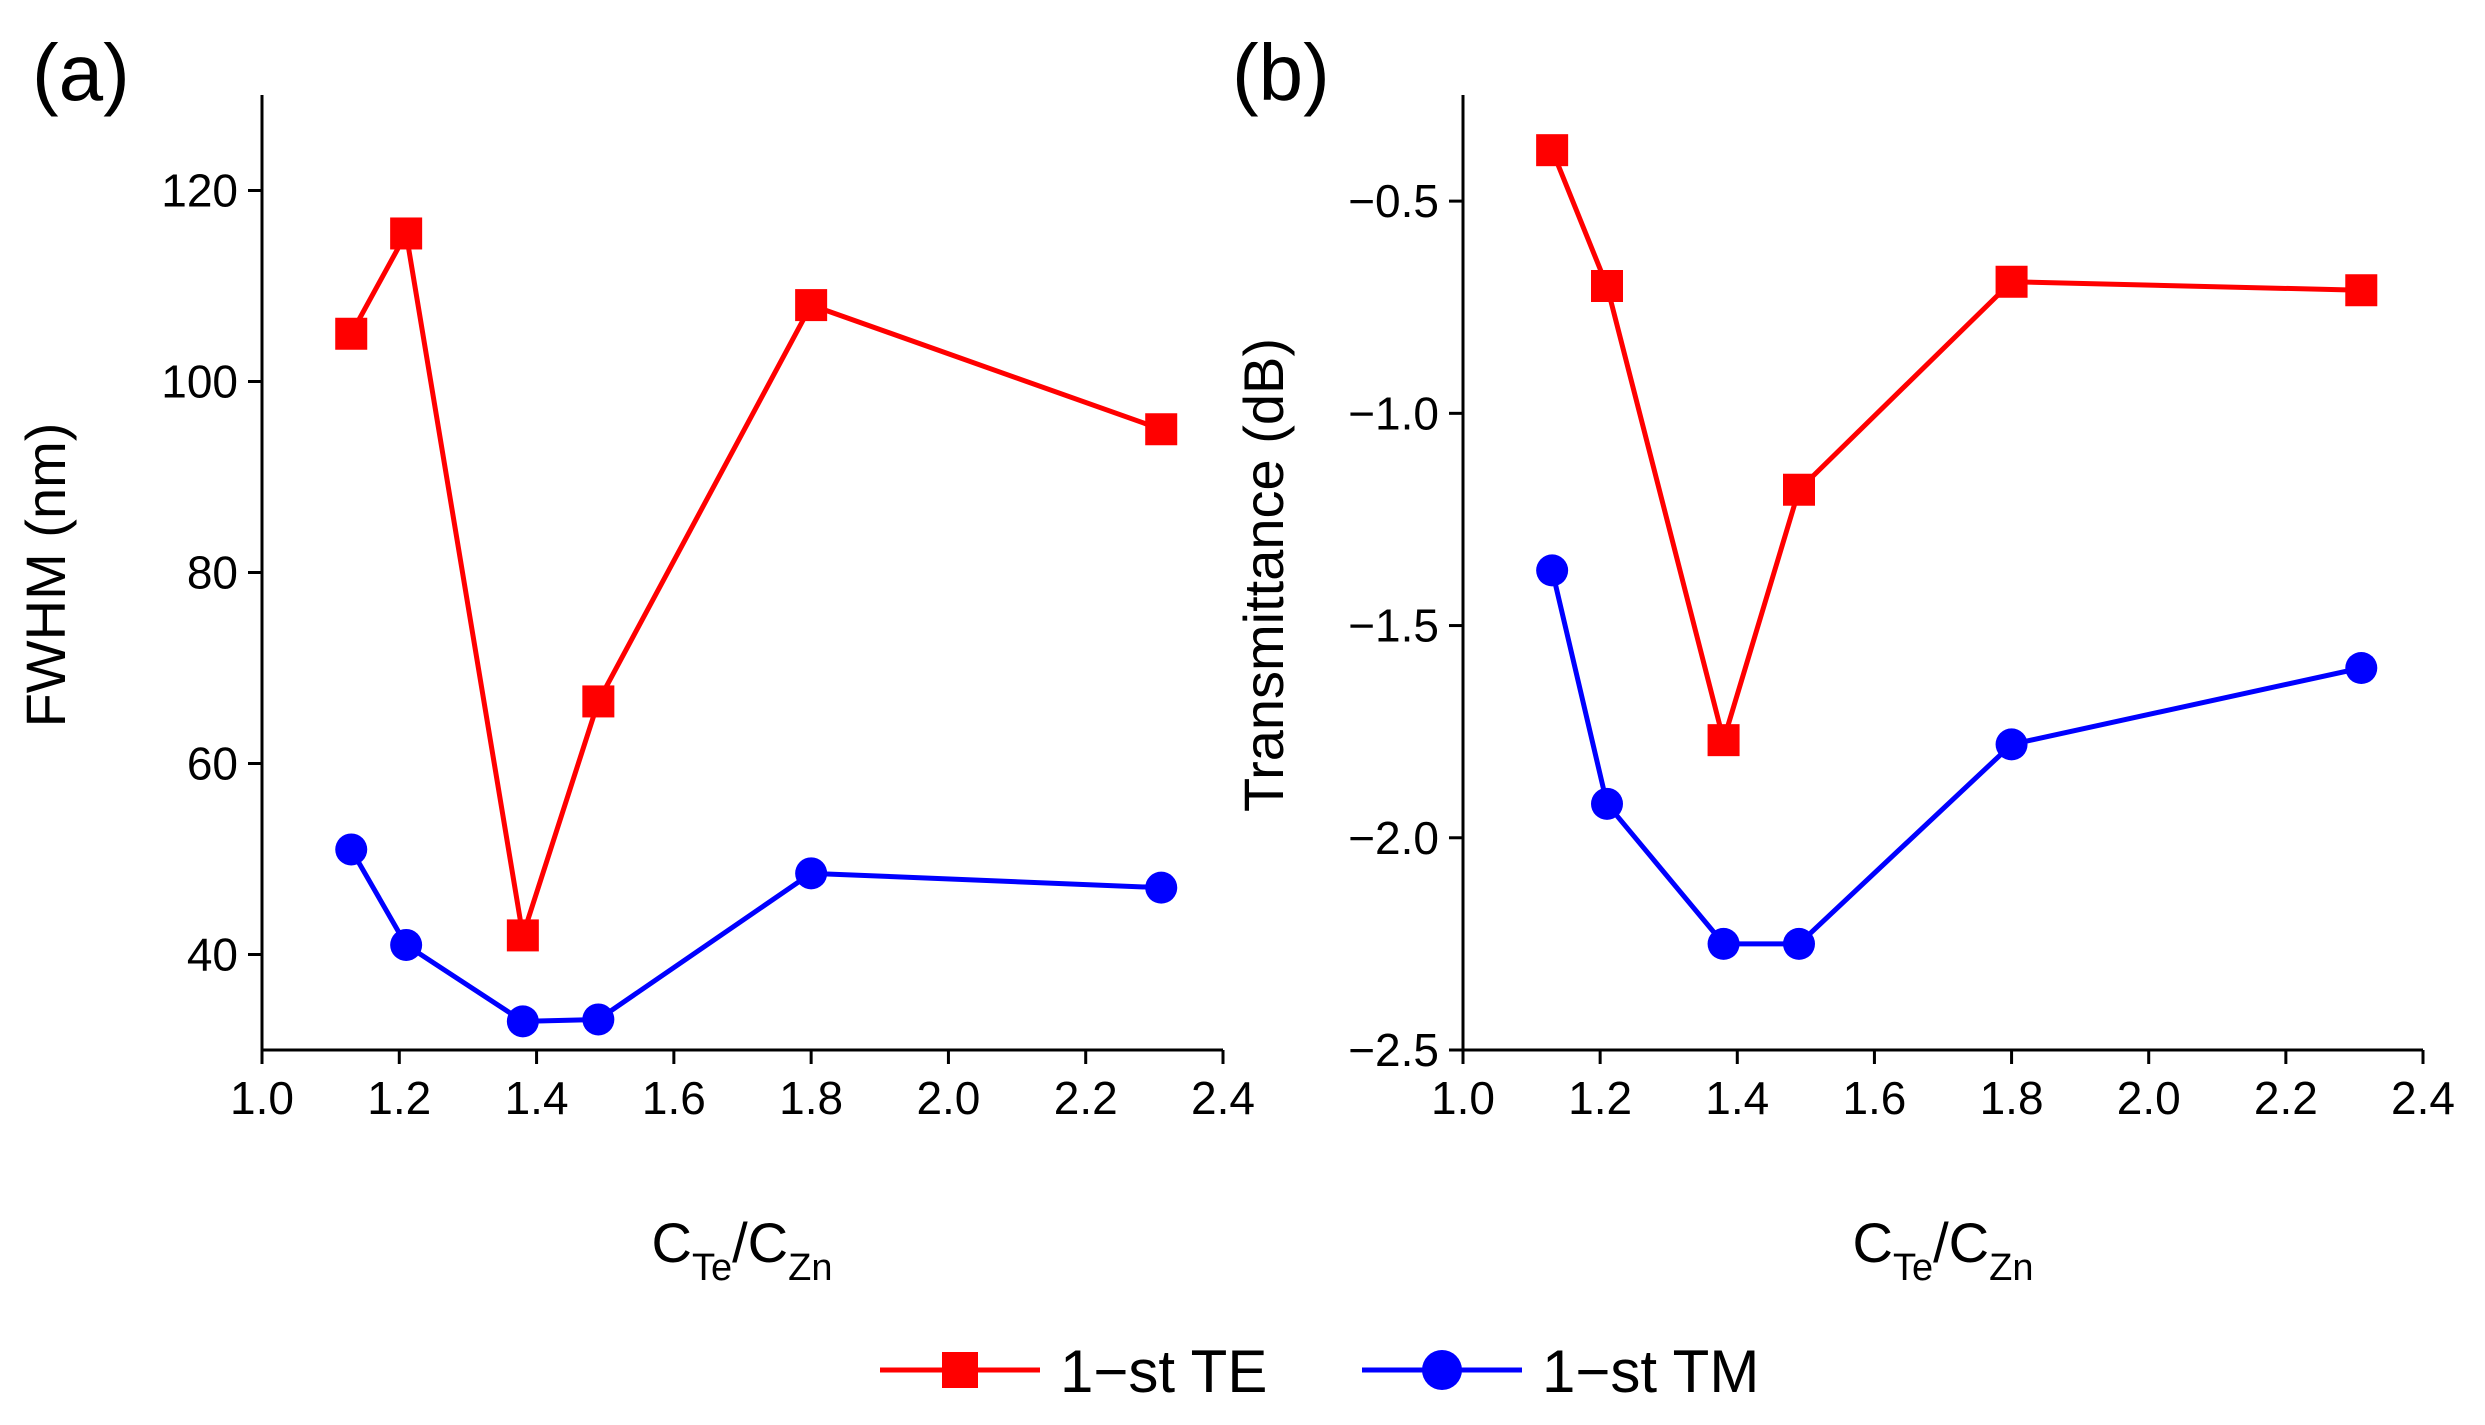  I want to click on y-tick-label: 40, so click(212, 955).